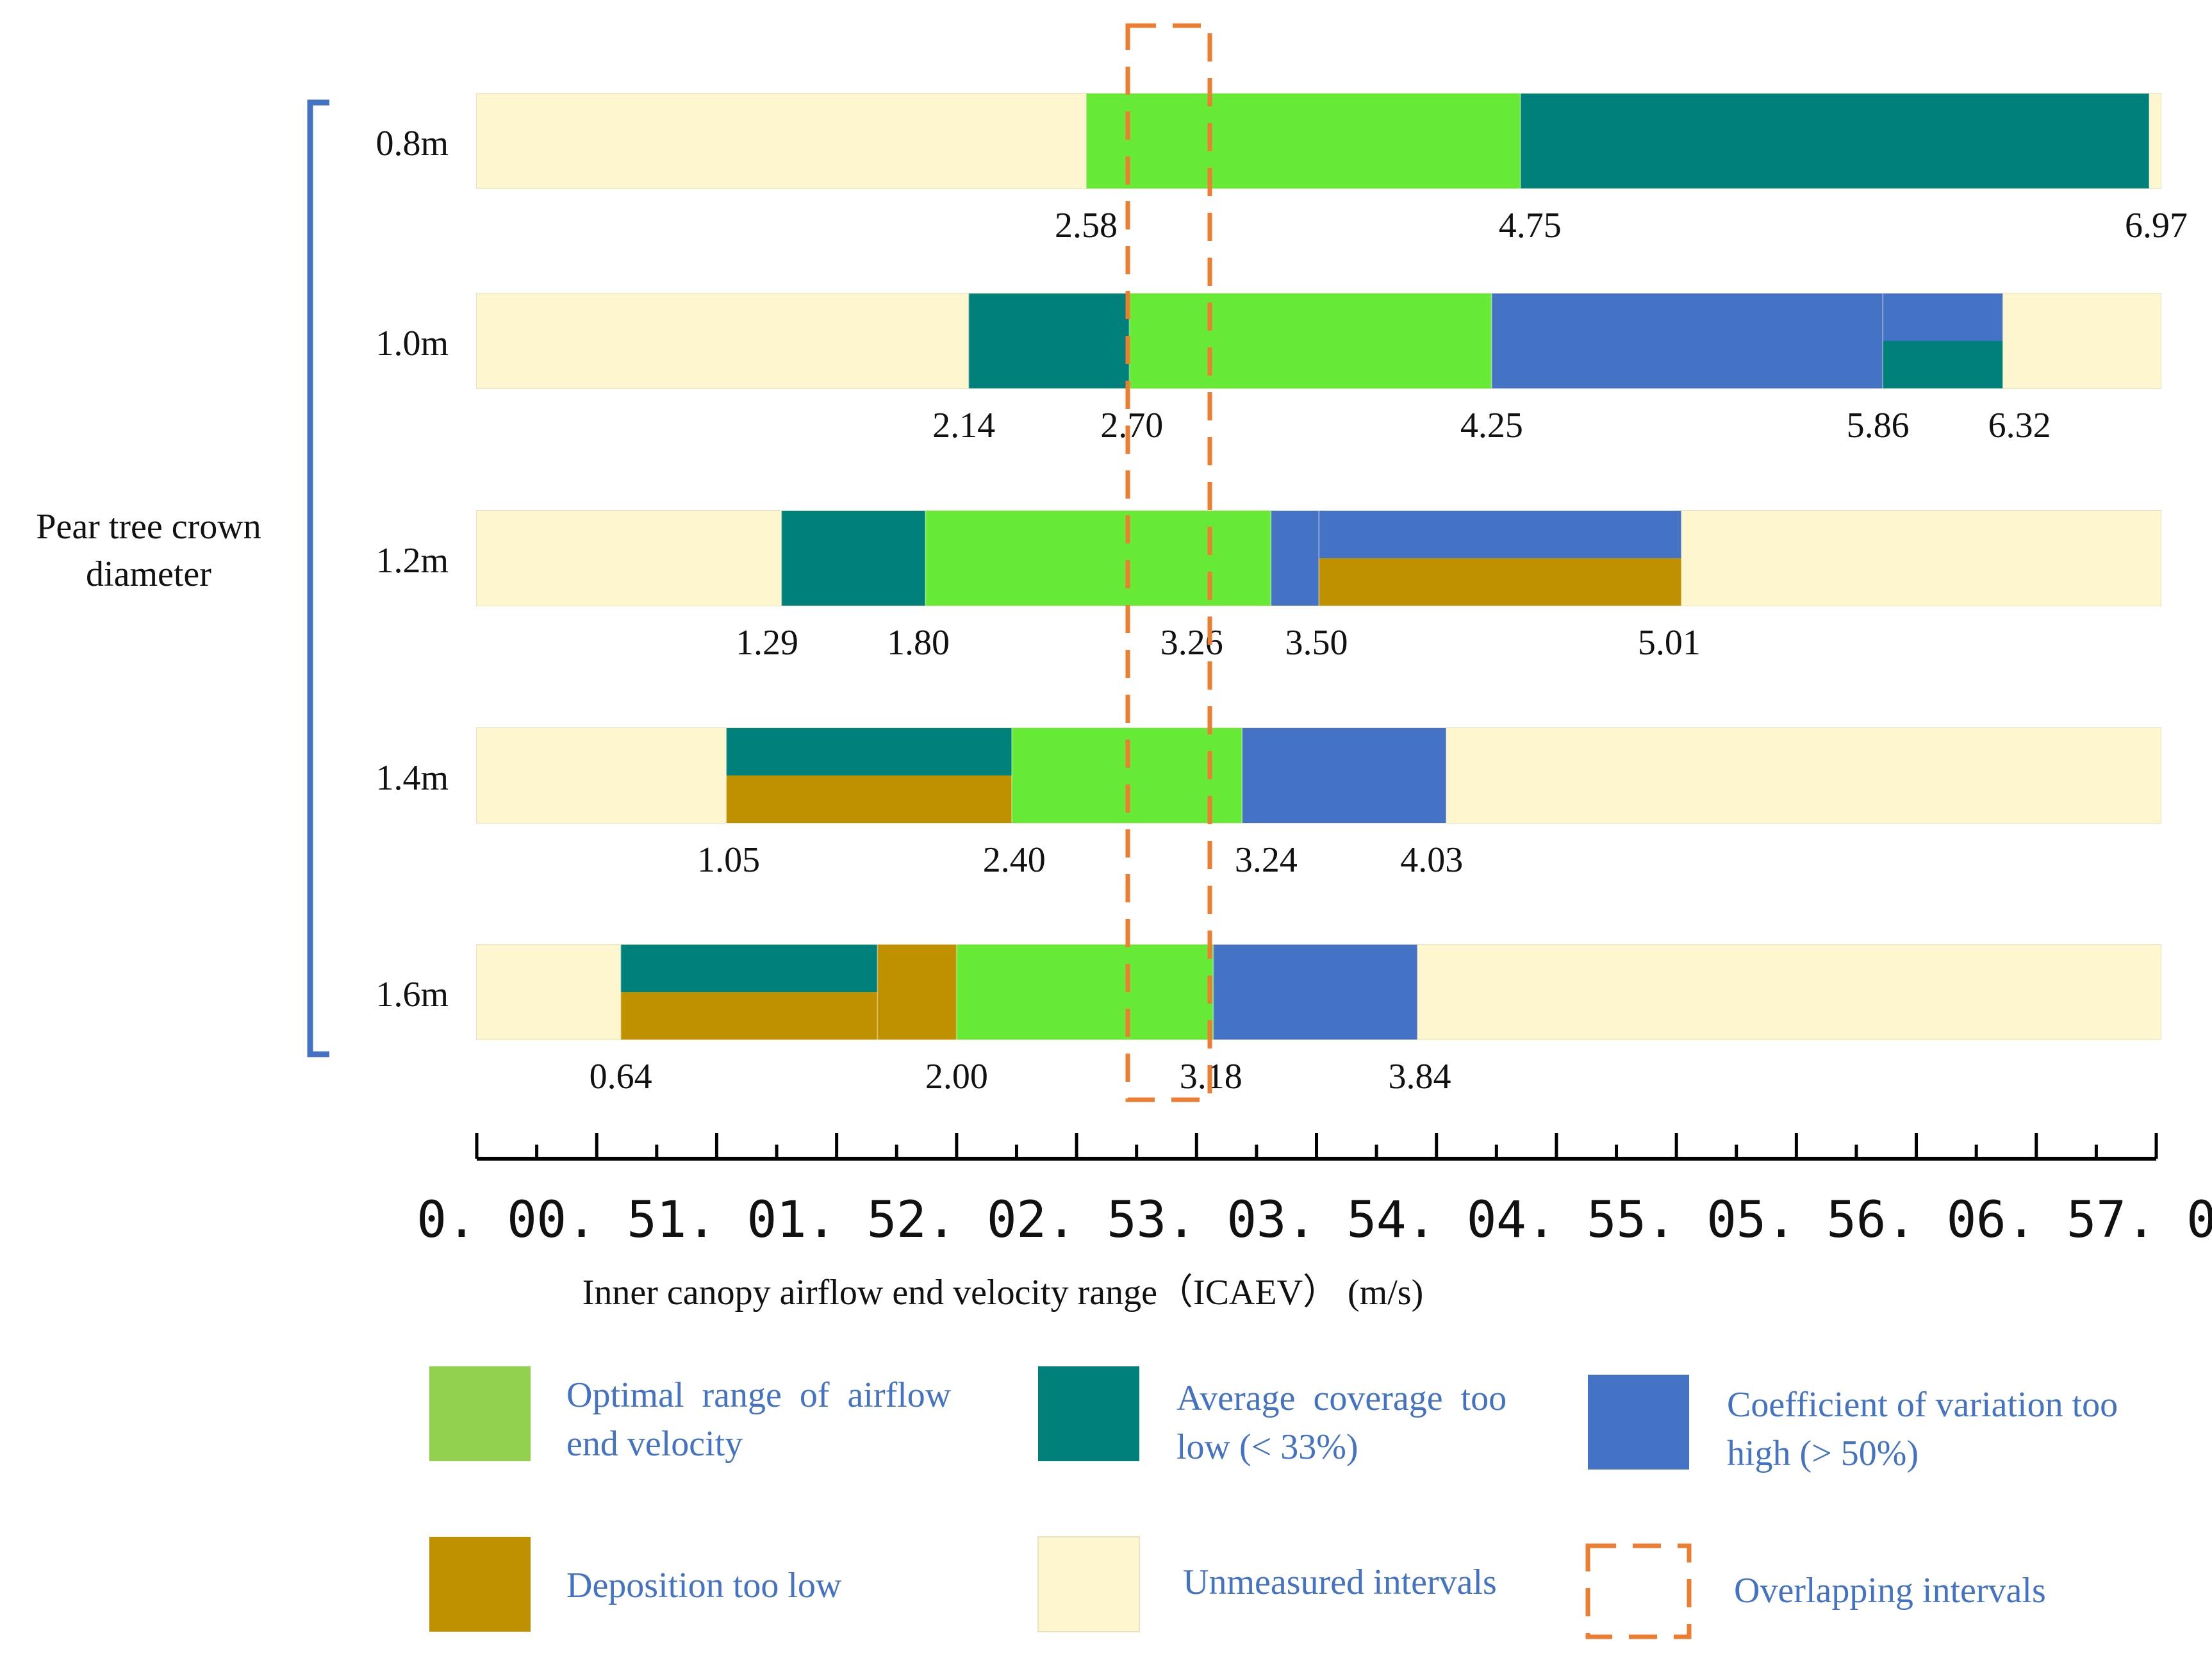 This screenshot has width=2212, height=1665. Describe the element at coordinates (1088, 1413) in the screenshot. I see `legend-swatch-coverage` at that location.